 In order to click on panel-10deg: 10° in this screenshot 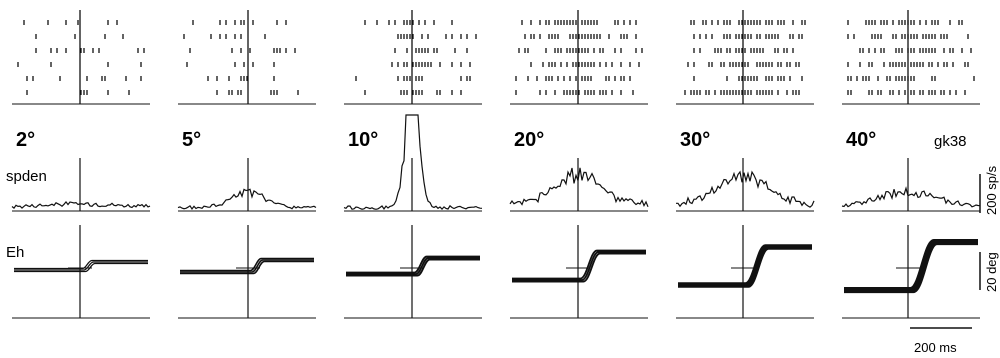, I will do `click(413, 164)`.